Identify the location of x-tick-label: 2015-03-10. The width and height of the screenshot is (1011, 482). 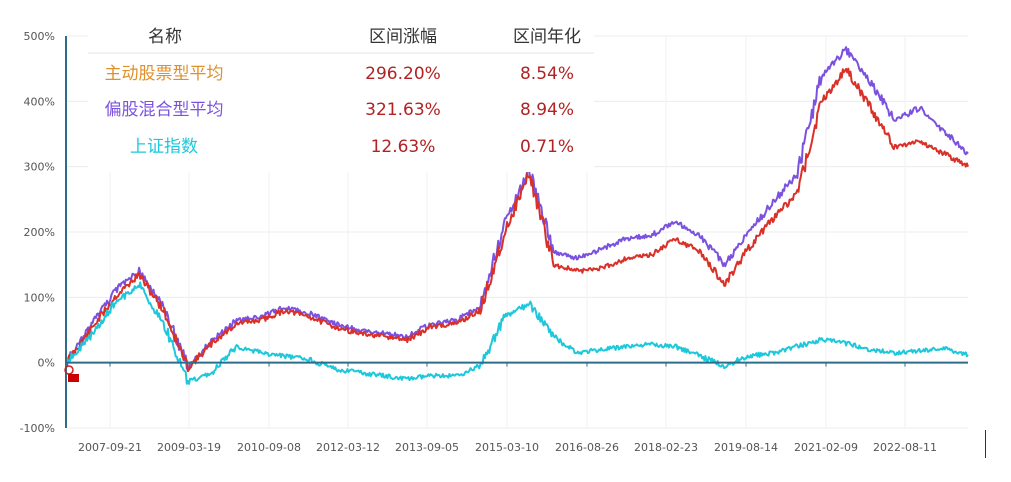
(507, 447).